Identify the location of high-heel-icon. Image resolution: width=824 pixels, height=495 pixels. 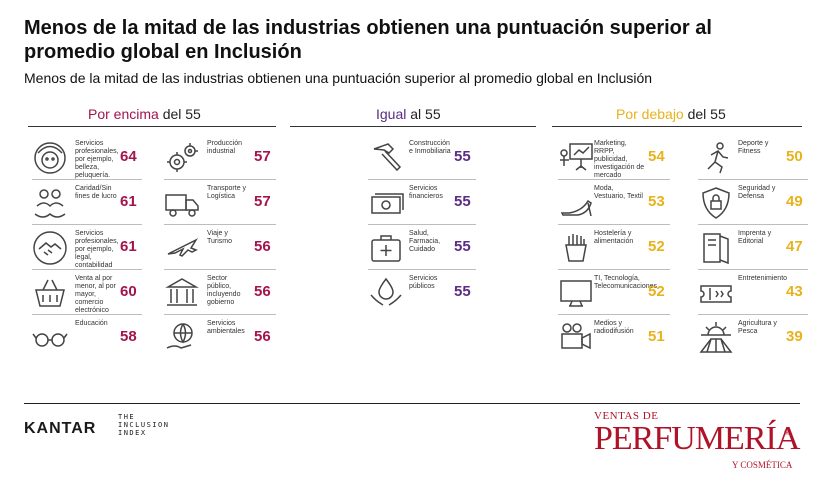
(576, 203).